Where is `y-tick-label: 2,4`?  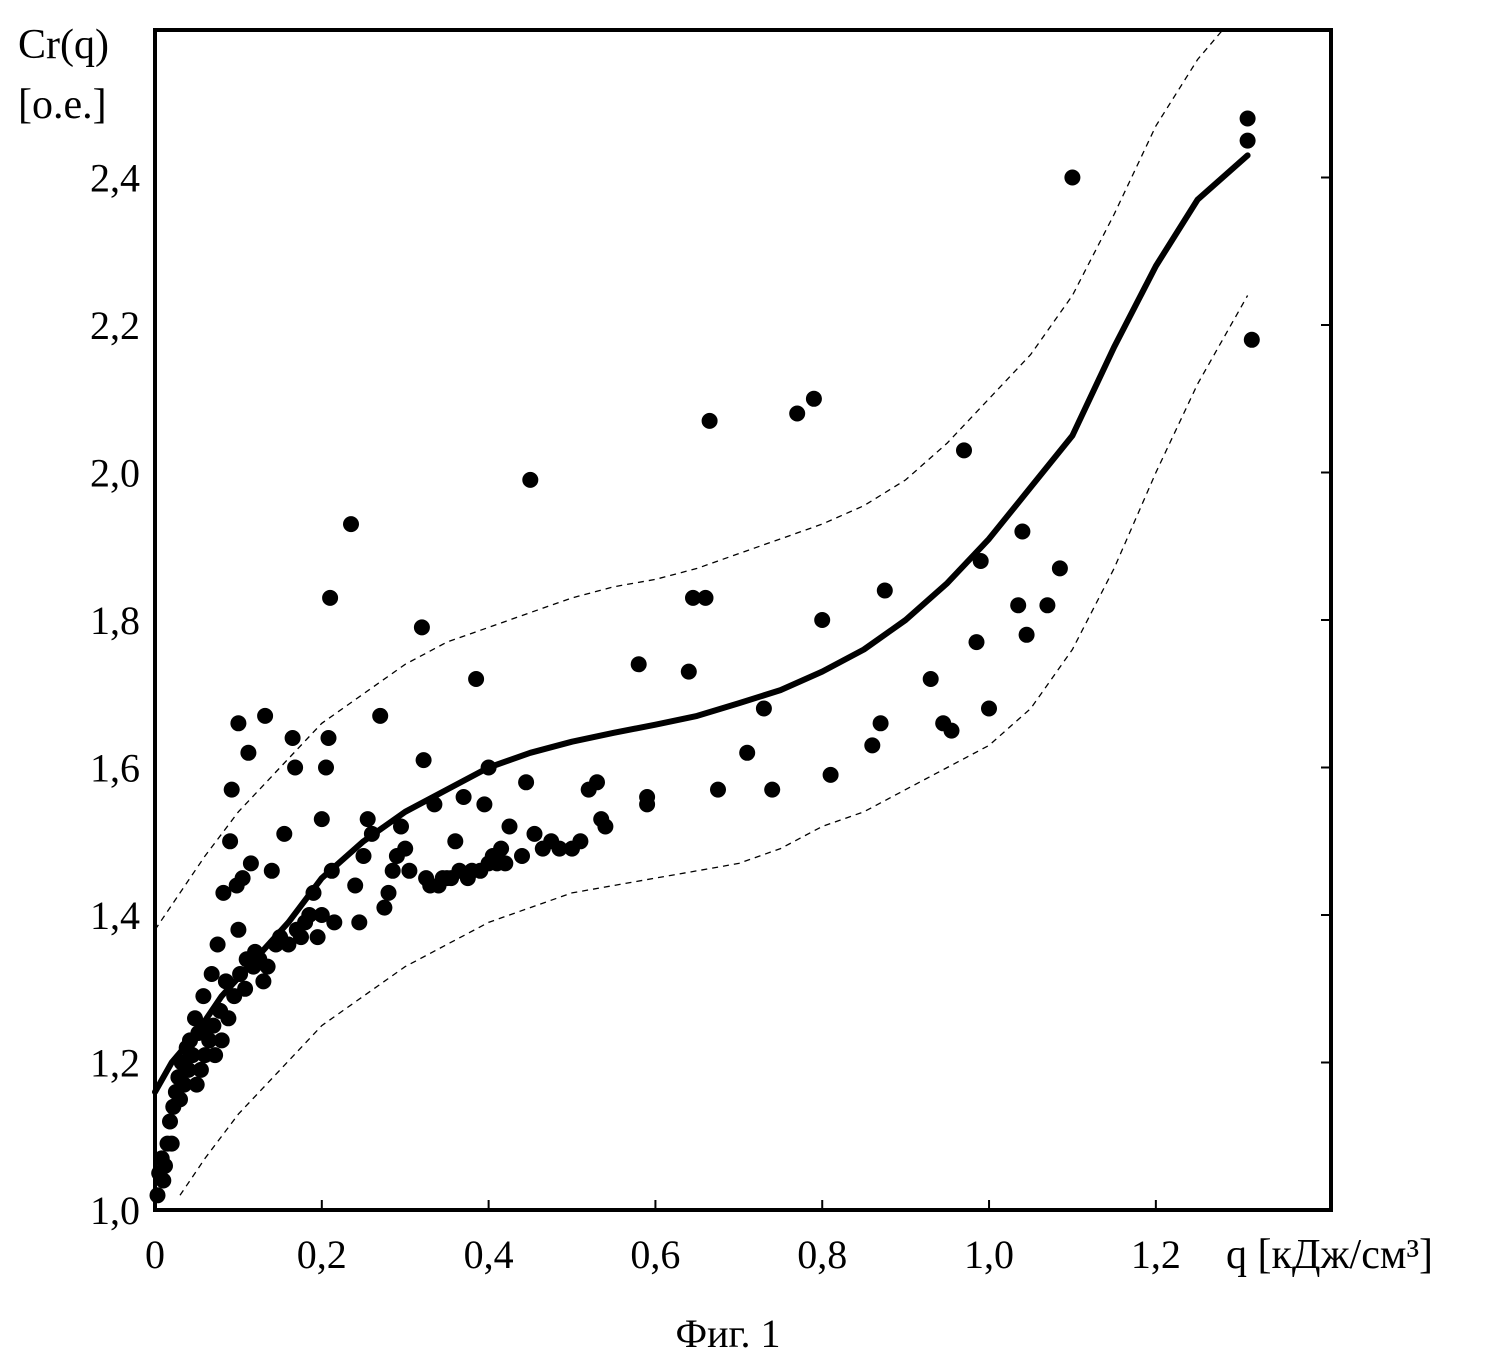
y-tick-label: 2,4 is located at coordinates (115, 178).